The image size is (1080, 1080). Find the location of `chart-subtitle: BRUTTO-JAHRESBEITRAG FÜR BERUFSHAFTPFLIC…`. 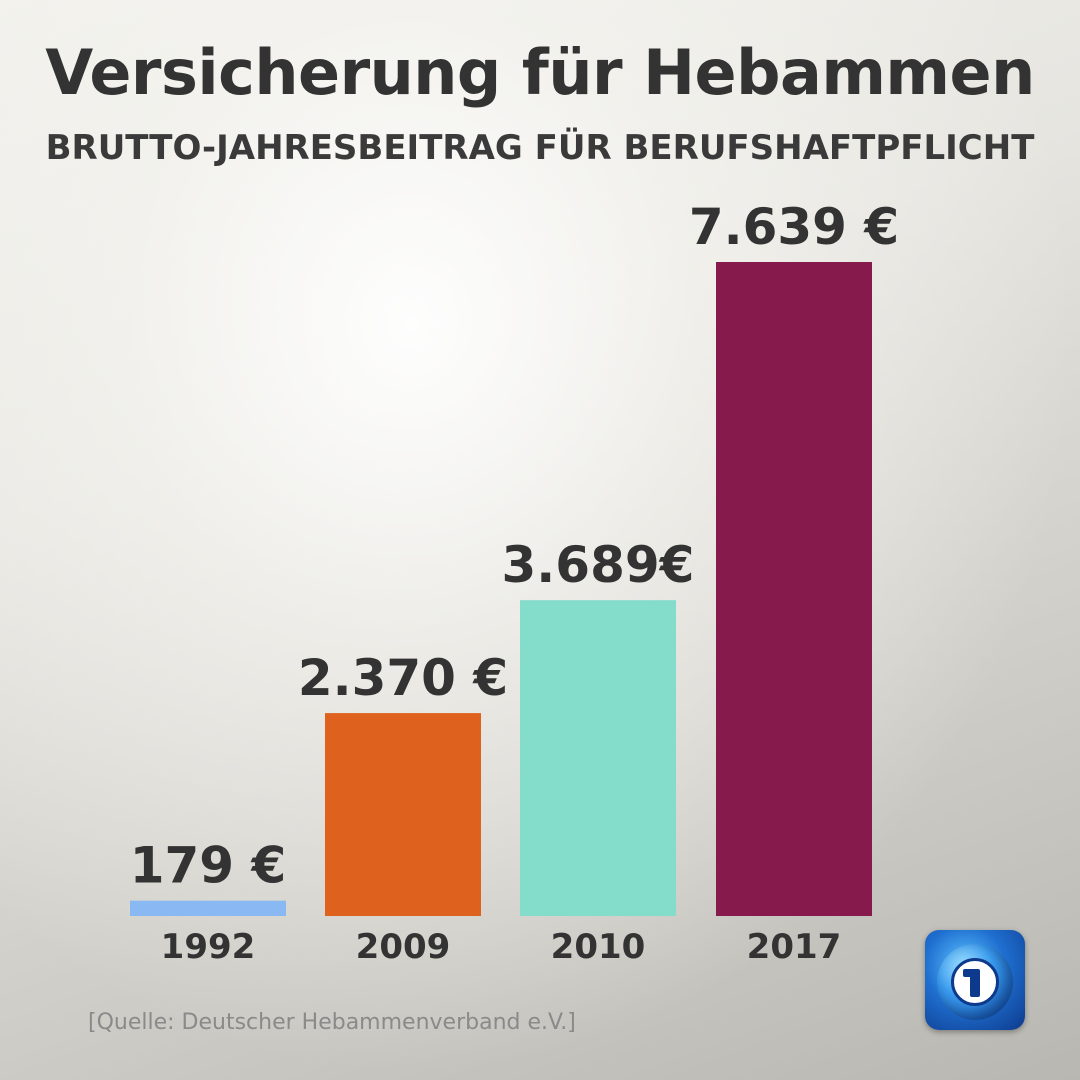

chart-subtitle: BRUTTO-JAHRESBEITRAG FÜR BERUFSHAFTPFLIC… is located at coordinates (540, 148).